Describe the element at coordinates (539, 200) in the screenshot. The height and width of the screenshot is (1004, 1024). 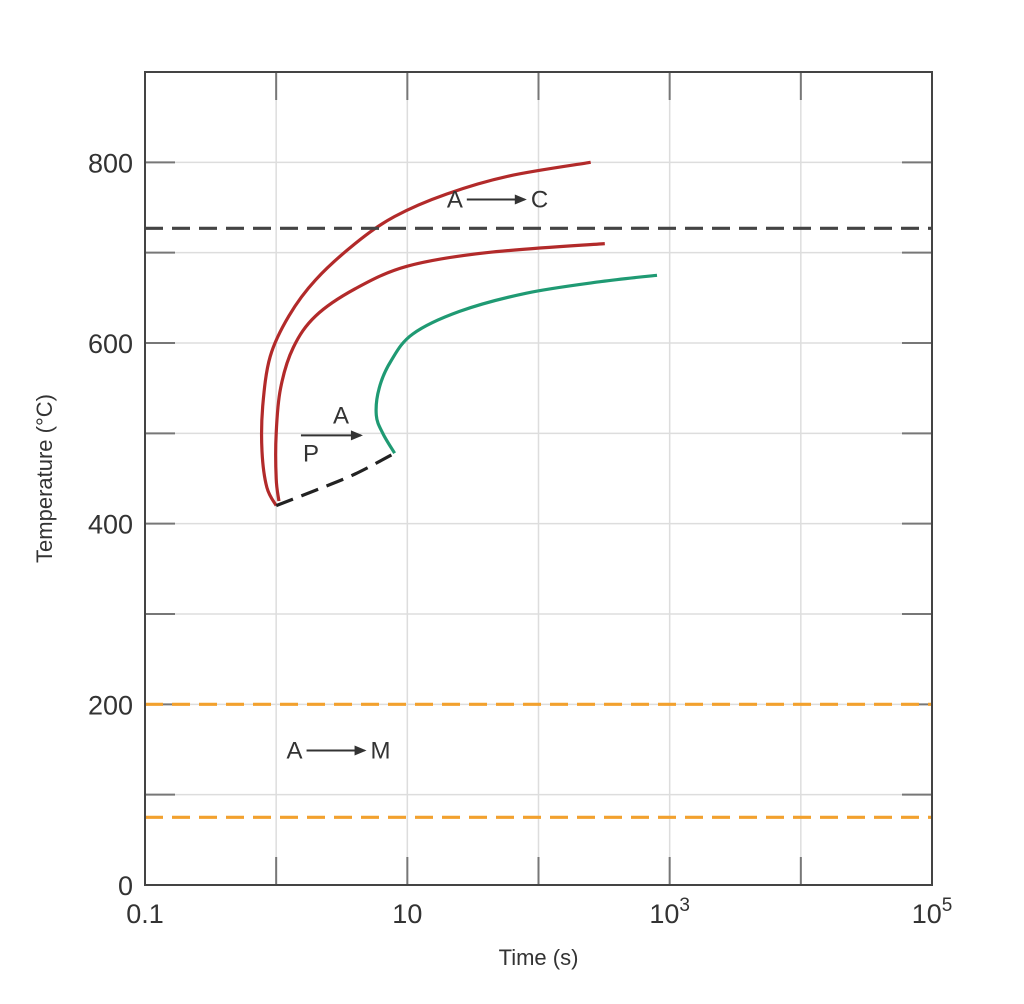
I see `annotation-to-label: C` at that location.